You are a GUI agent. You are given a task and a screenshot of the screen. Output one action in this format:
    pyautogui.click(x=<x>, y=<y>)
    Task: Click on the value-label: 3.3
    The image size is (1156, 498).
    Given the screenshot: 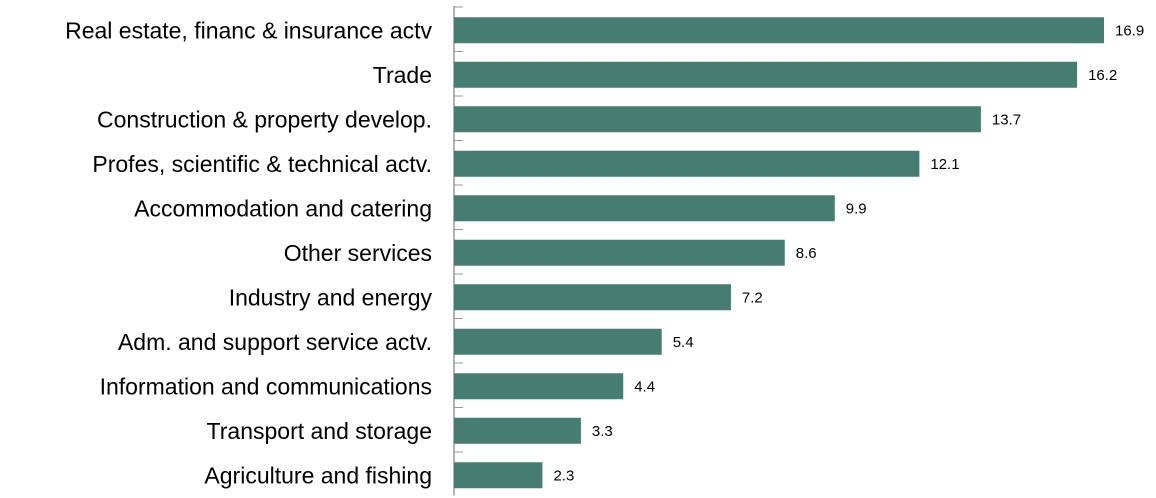 What is the action you would take?
    pyautogui.click(x=602, y=431)
    